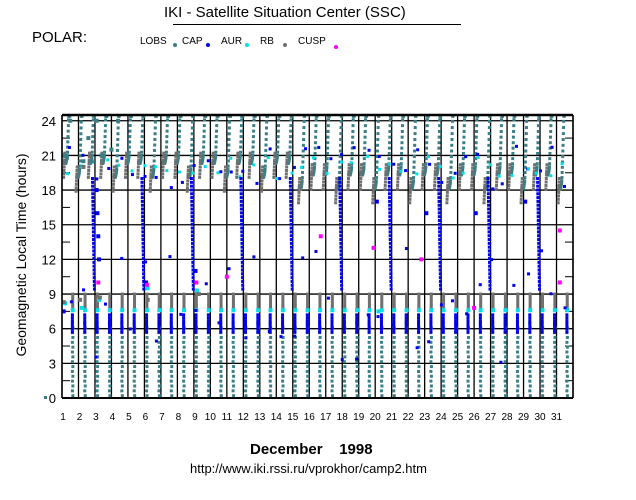 The width and height of the screenshot is (636, 500). I want to click on point-cusp, so click(373, 247).